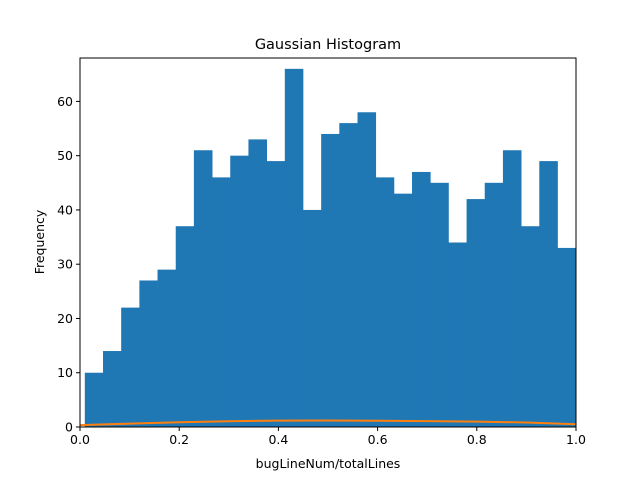 The width and height of the screenshot is (640, 480). What do you see at coordinates (179, 439) in the screenshot?
I see `x-tick-label: 0.2` at bounding box center [179, 439].